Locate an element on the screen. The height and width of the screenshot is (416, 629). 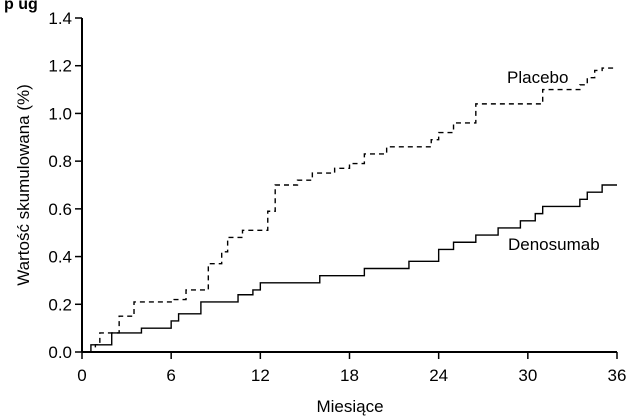
x-tick-label: 30 is located at coordinates (527, 375).